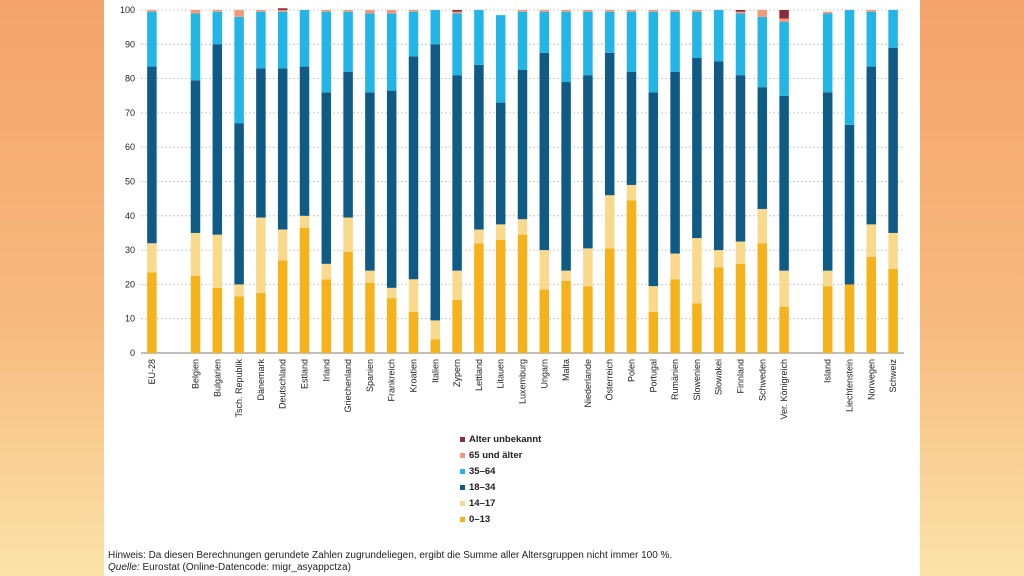 Image resolution: width=1024 pixels, height=576 pixels. Describe the element at coordinates (523, 381) in the screenshot. I see `x-tick-label: Luxemburg` at that location.